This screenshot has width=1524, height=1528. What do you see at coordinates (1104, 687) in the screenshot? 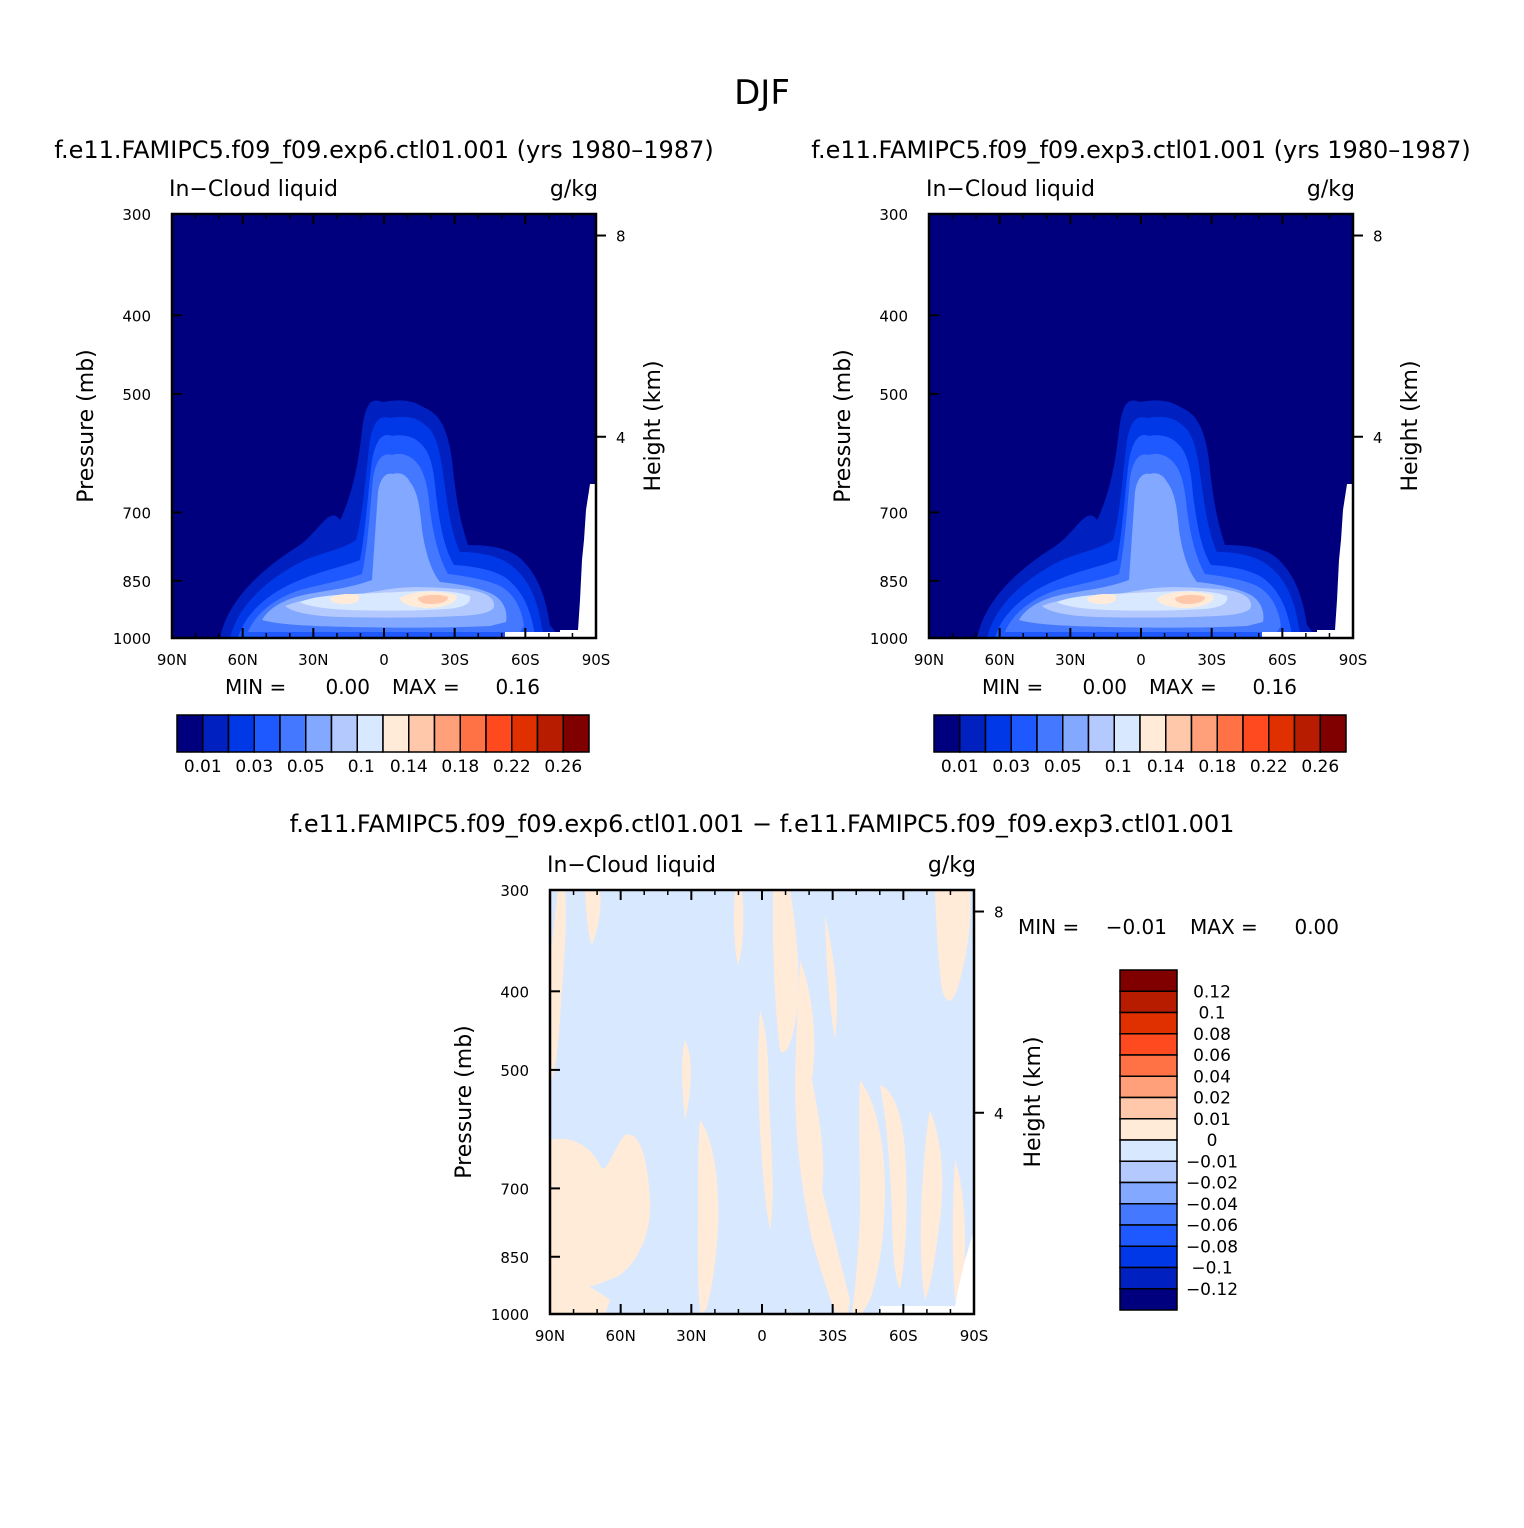
I see `min-value: 0.00` at bounding box center [1104, 687].